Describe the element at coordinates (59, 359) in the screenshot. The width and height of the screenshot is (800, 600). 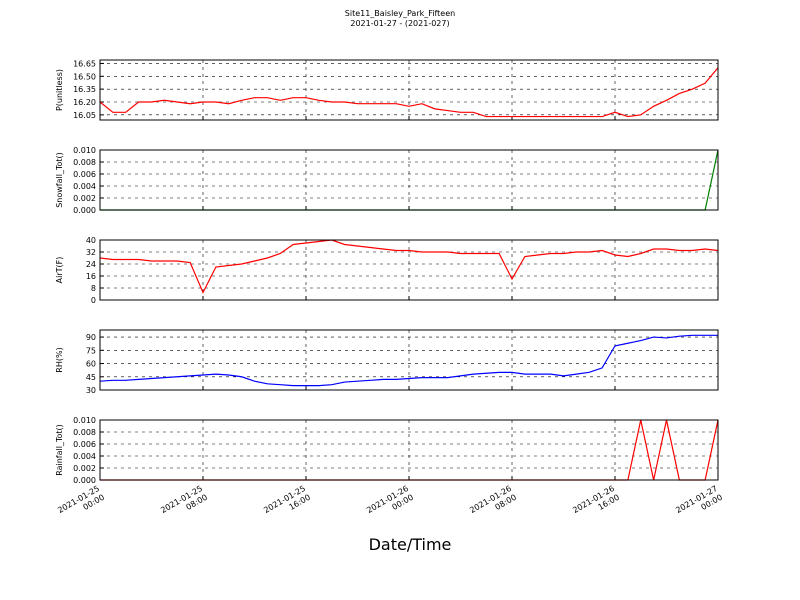
I see `y-axis-label: RH(%)` at that location.